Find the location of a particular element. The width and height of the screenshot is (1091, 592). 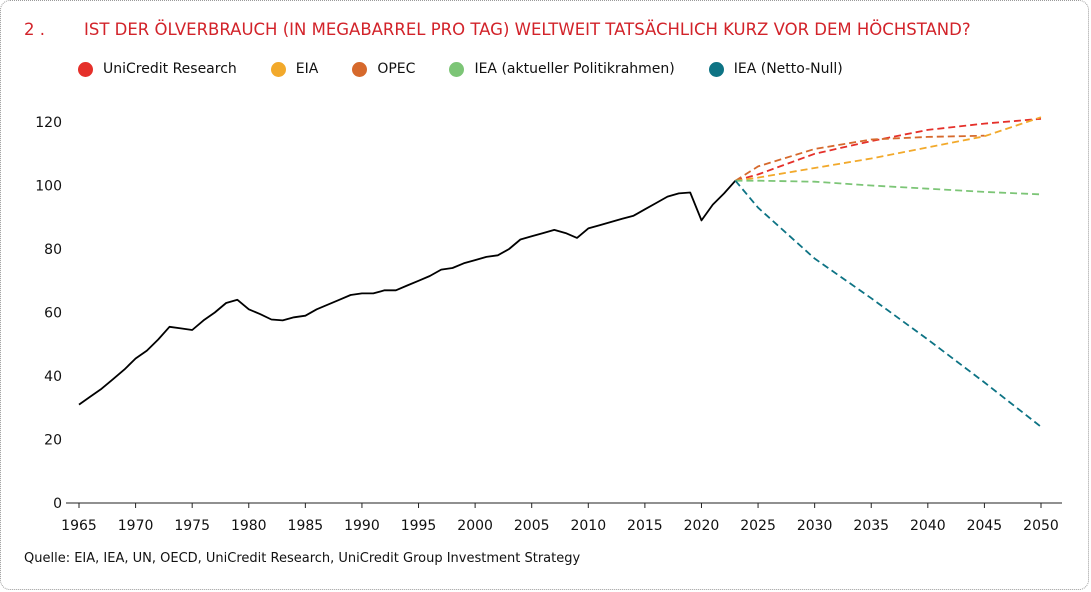

y-tick-label: 40 is located at coordinates (53, 377).